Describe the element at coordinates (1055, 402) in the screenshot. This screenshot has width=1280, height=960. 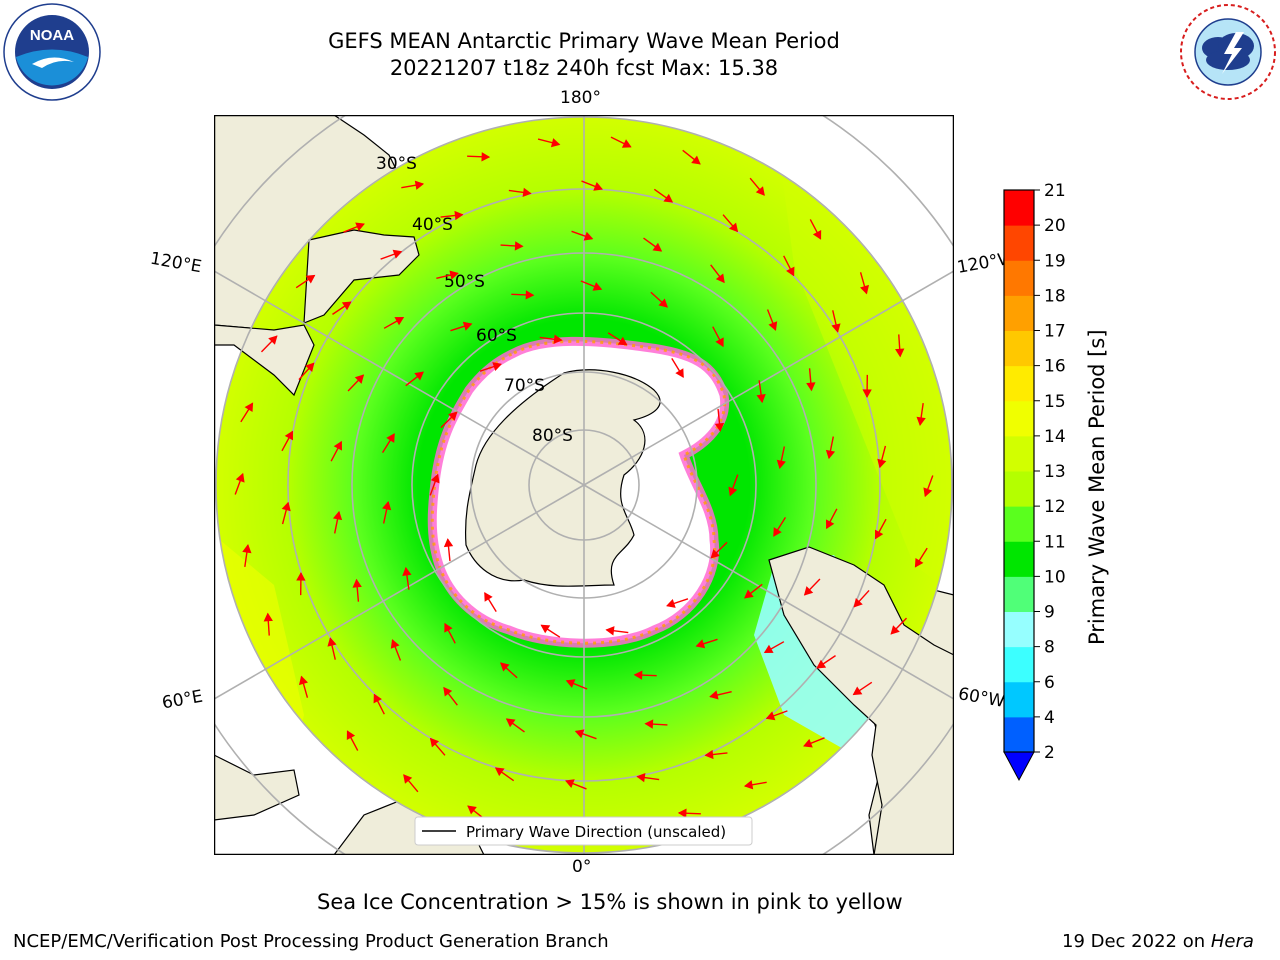
I see `colorbar-tick-label: 15` at that location.